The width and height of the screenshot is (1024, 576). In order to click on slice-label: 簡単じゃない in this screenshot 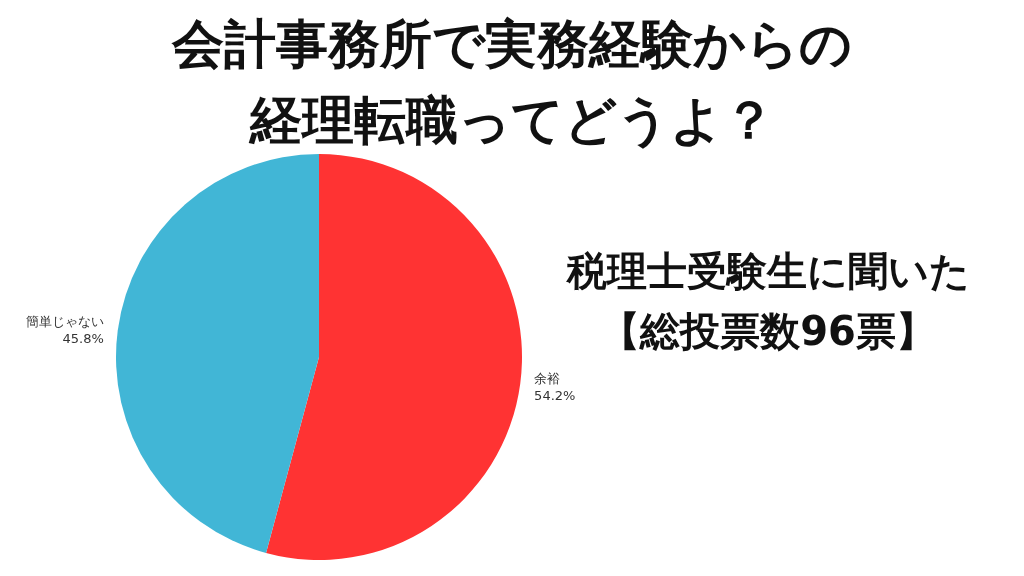, I will do `click(64, 321)`.